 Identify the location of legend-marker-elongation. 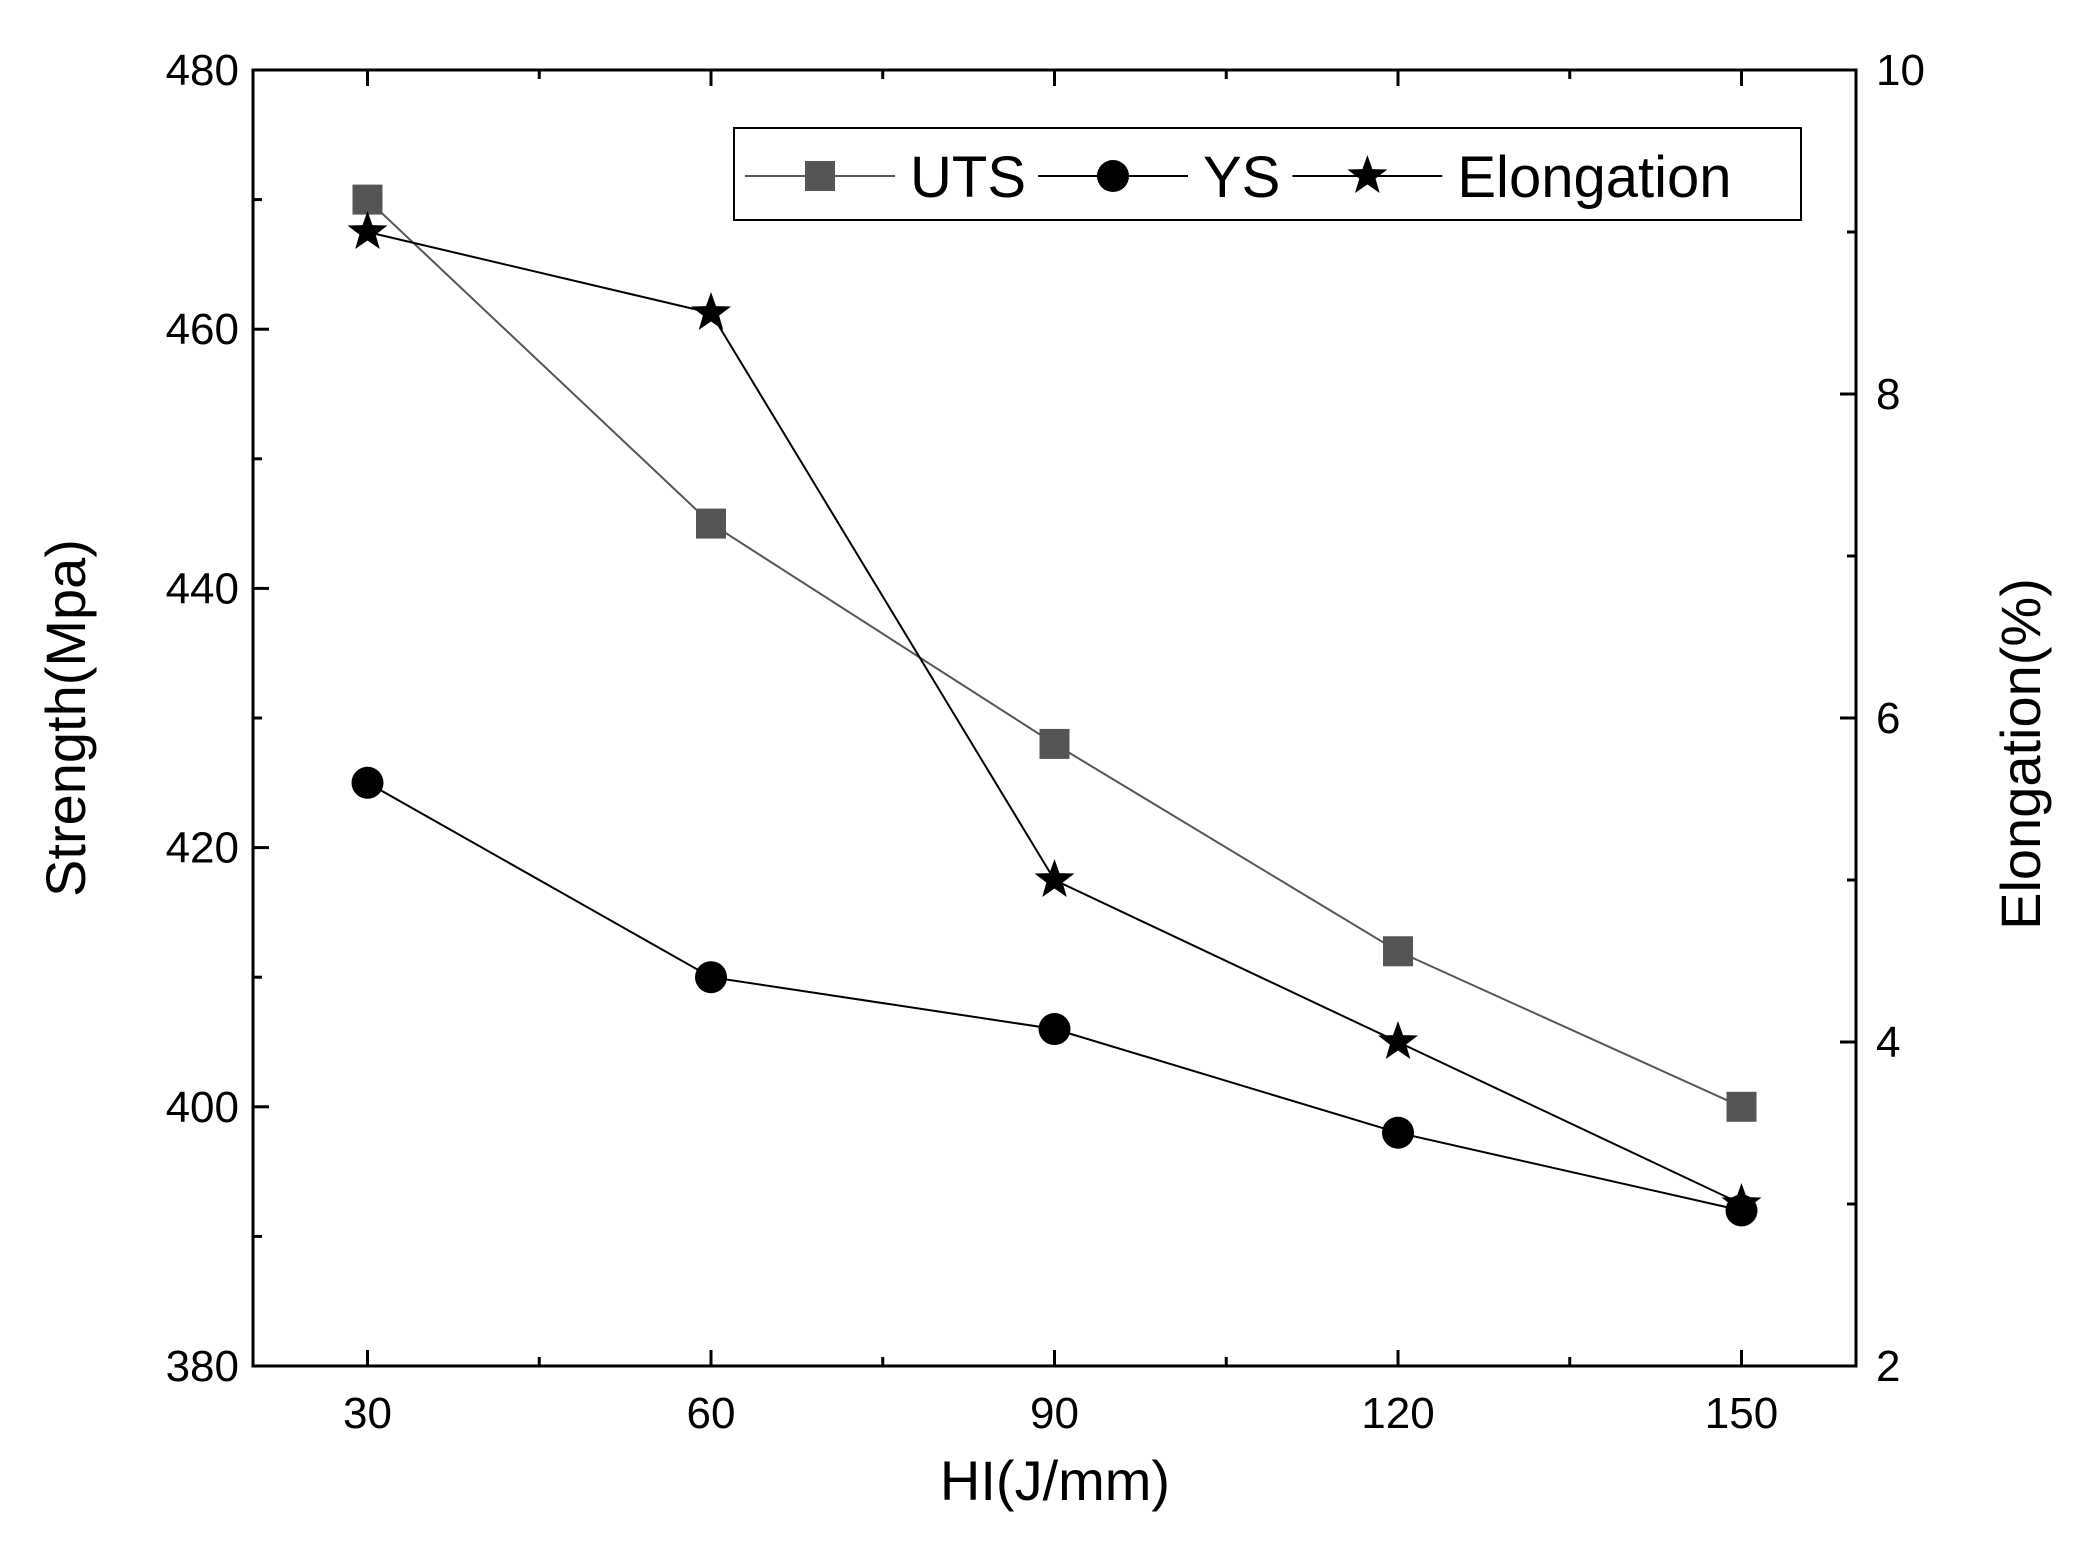
(1367, 174).